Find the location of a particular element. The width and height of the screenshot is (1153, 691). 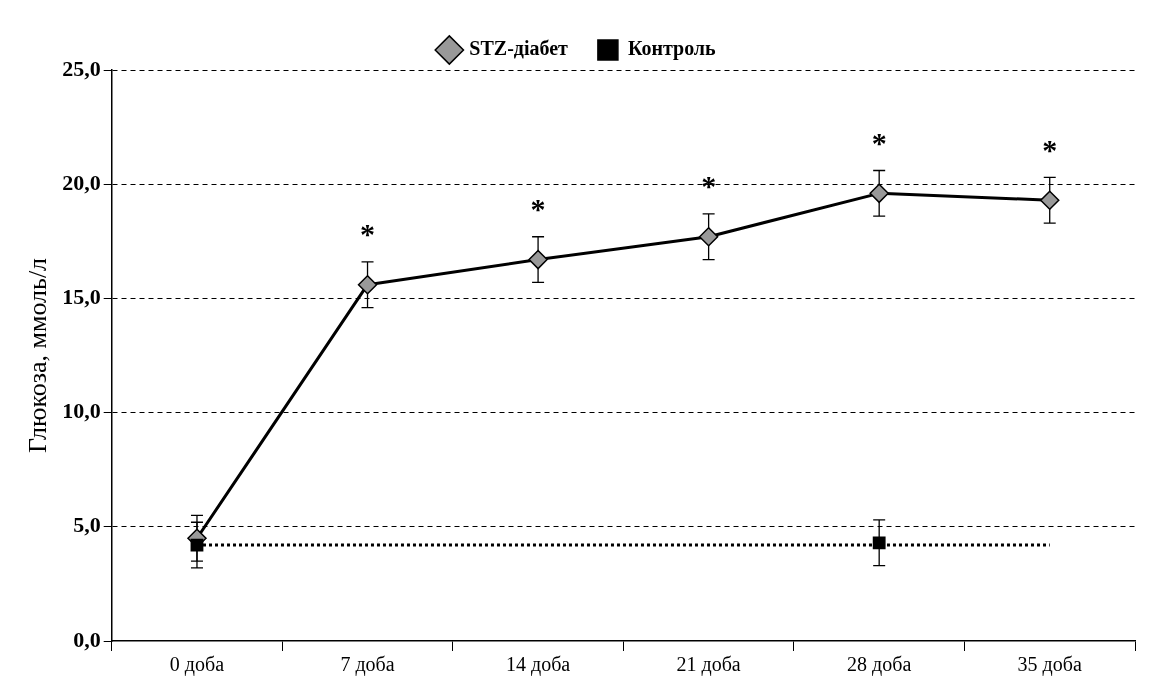

x-tick-label: 35 доба is located at coordinates (1049, 665).